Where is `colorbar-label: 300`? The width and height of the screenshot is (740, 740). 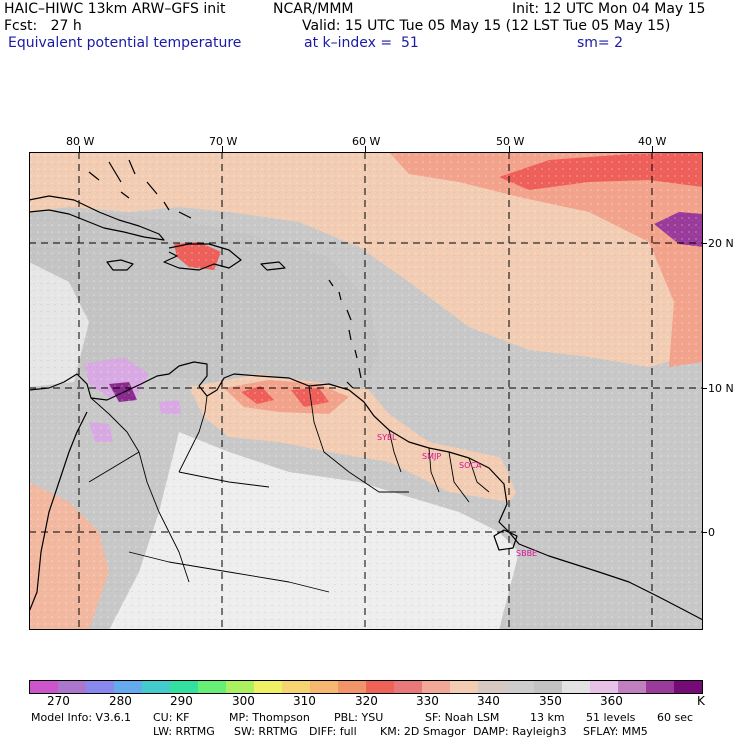
colorbar-label: 300 is located at coordinates (243, 701).